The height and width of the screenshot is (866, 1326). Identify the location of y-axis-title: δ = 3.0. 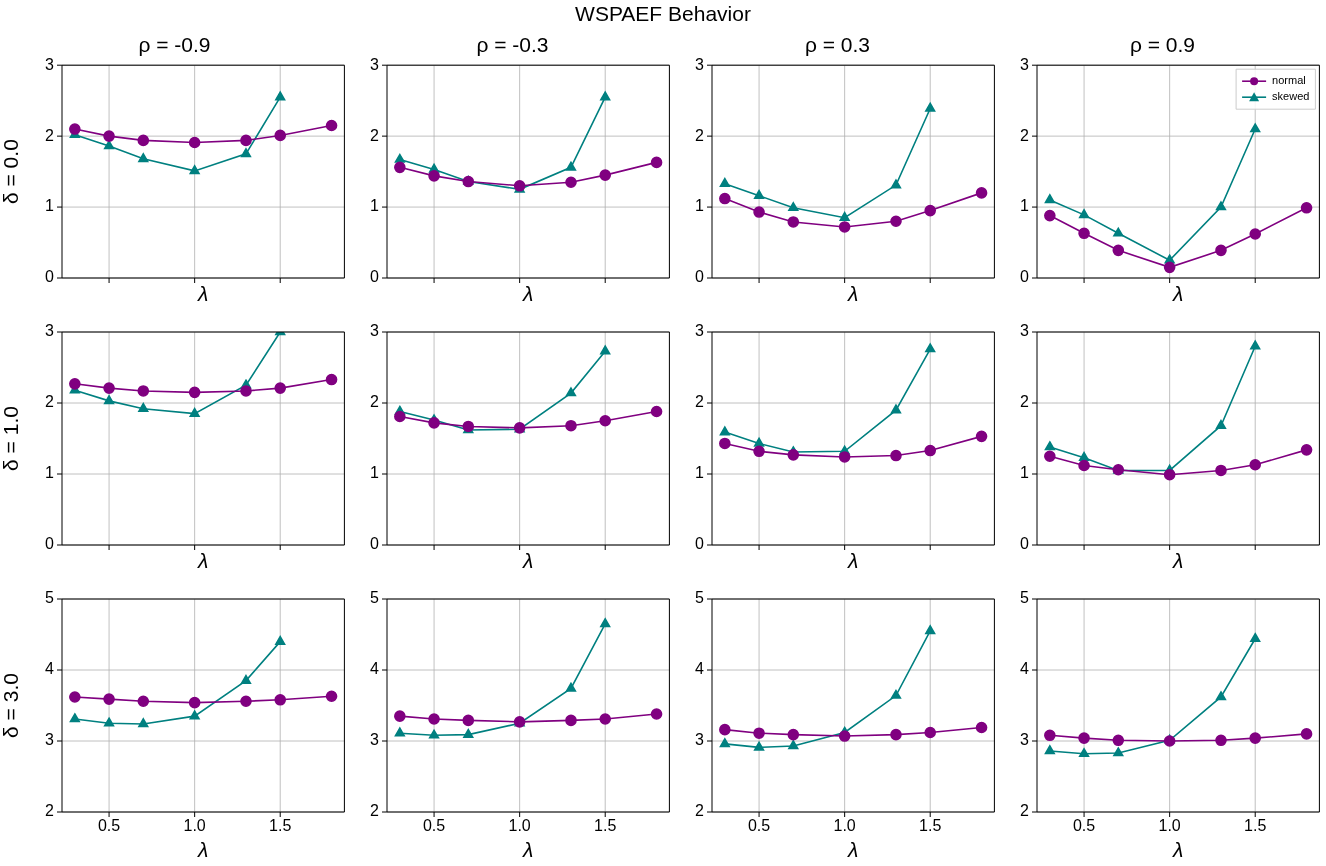
(11, 705).